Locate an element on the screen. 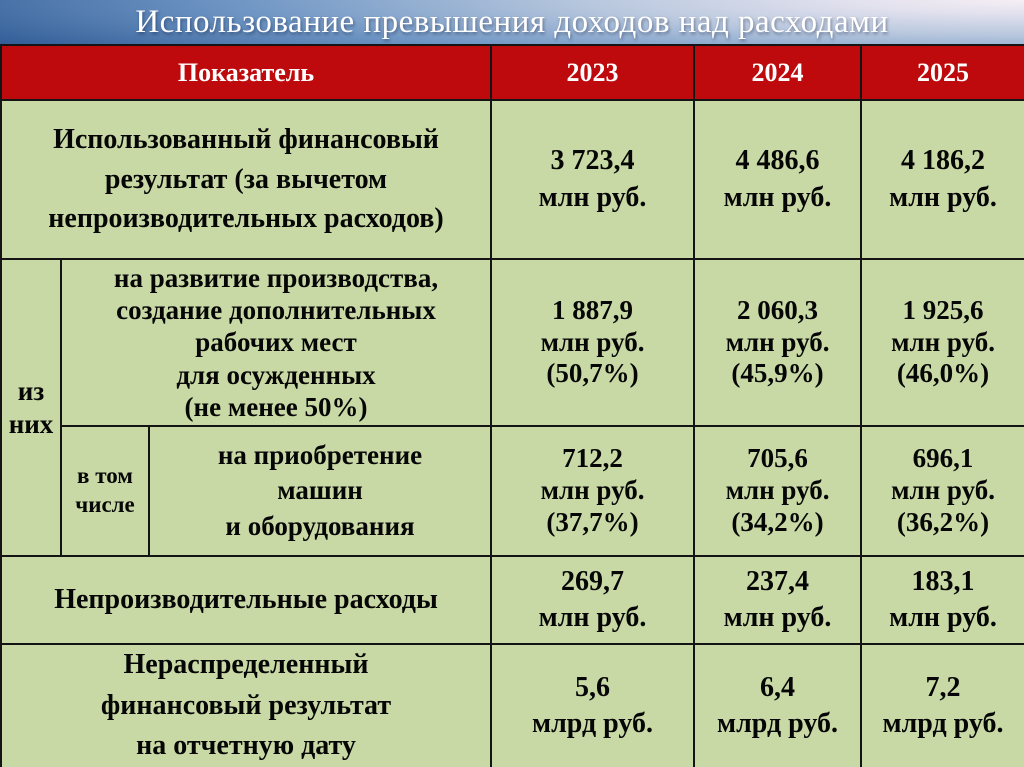 The width and height of the screenshot is (1024, 767). of-which-cell: из них is located at coordinates (31, 407).